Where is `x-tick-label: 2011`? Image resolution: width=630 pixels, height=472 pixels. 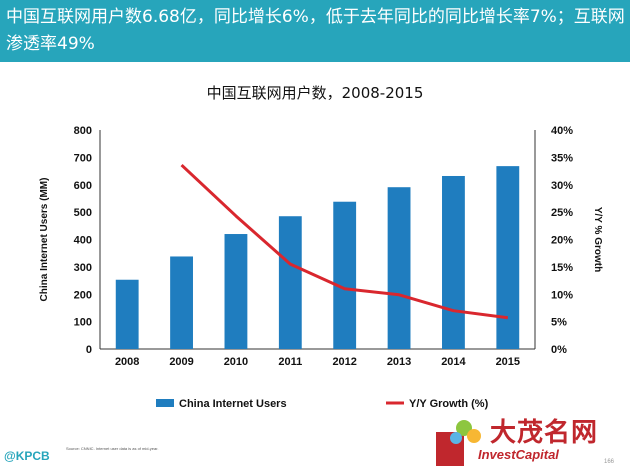
x-tick-label: 2011 is located at coordinates (290, 362).